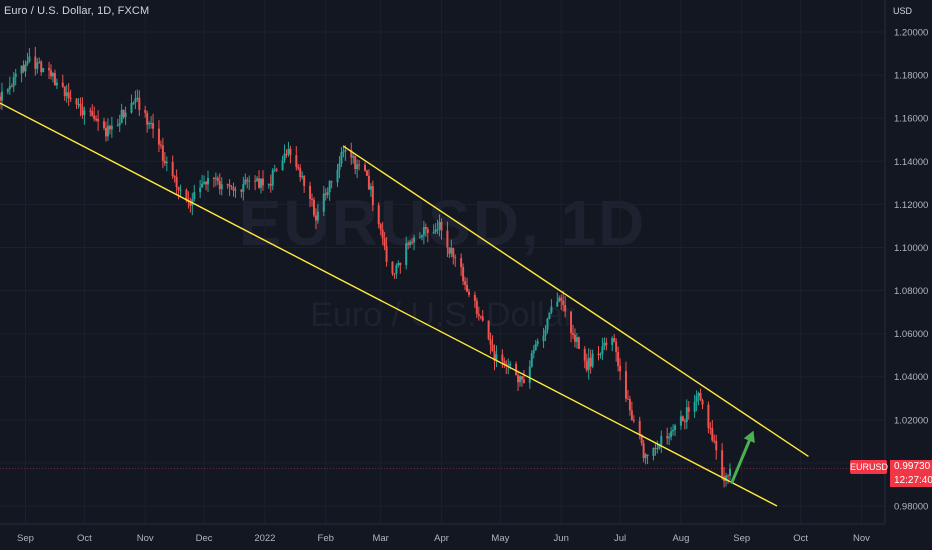 Image resolution: width=932 pixels, height=550 pixels. I want to click on arrow-head, so click(749, 437).